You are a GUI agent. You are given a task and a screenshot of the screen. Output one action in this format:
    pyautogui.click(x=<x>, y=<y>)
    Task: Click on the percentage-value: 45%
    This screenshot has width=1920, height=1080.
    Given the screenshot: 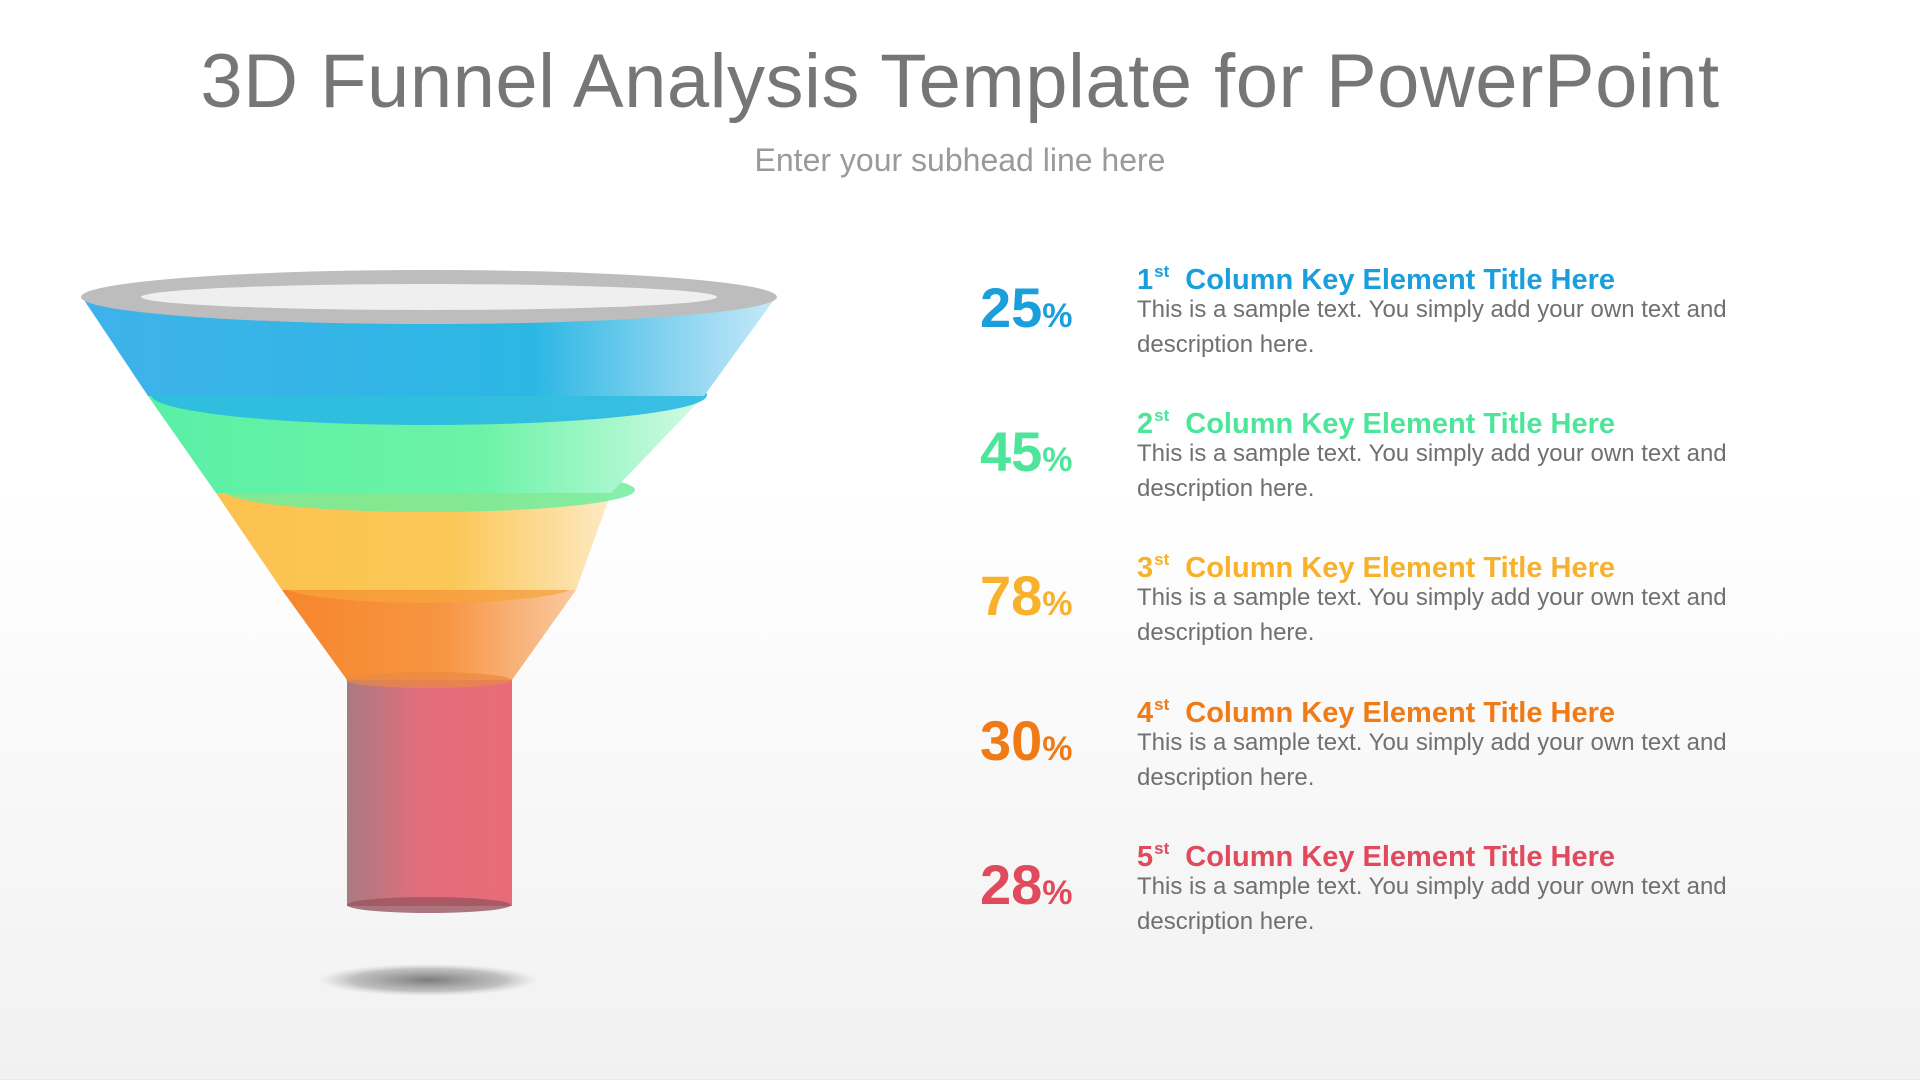 What is the action you would take?
    pyautogui.click(x=1026, y=451)
    